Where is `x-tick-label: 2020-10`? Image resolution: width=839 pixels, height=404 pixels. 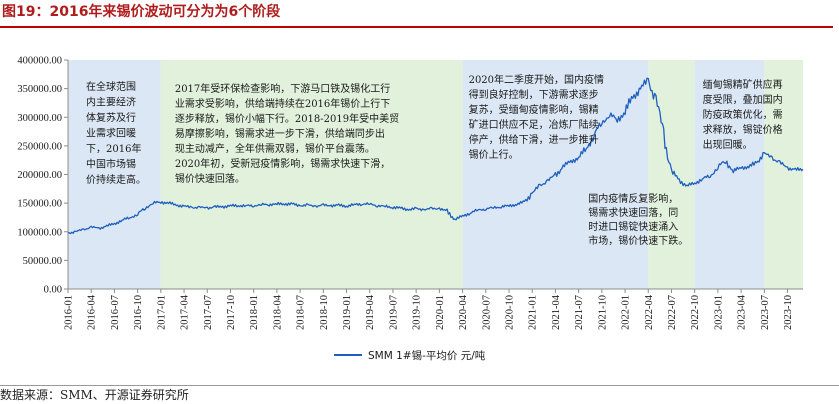
x-tick-label: 2020-10 is located at coordinates (510, 312).